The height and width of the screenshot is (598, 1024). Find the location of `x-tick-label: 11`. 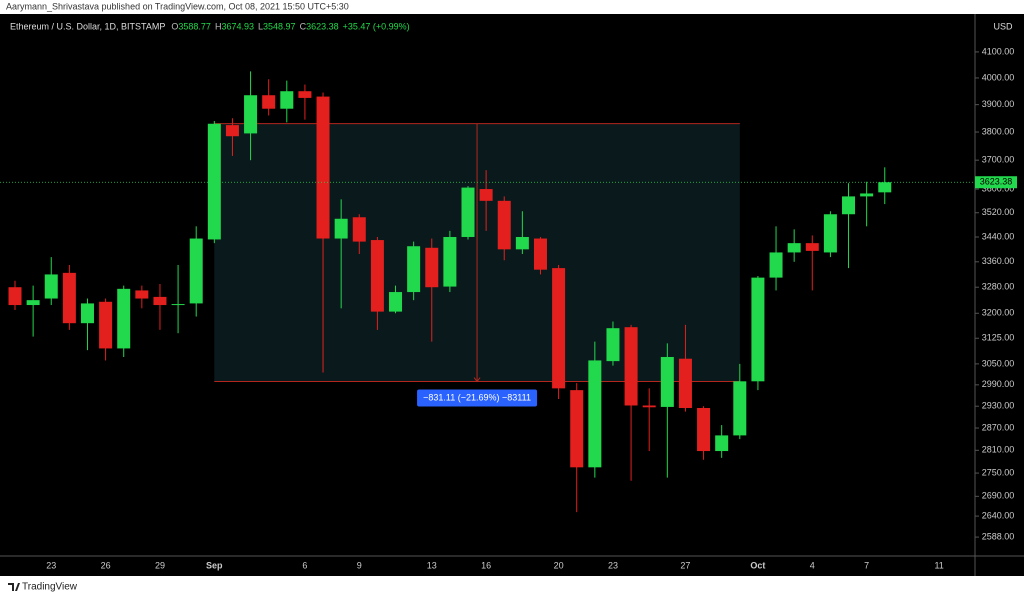

x-tick-label: 11 is located at coordinates (938, 565).